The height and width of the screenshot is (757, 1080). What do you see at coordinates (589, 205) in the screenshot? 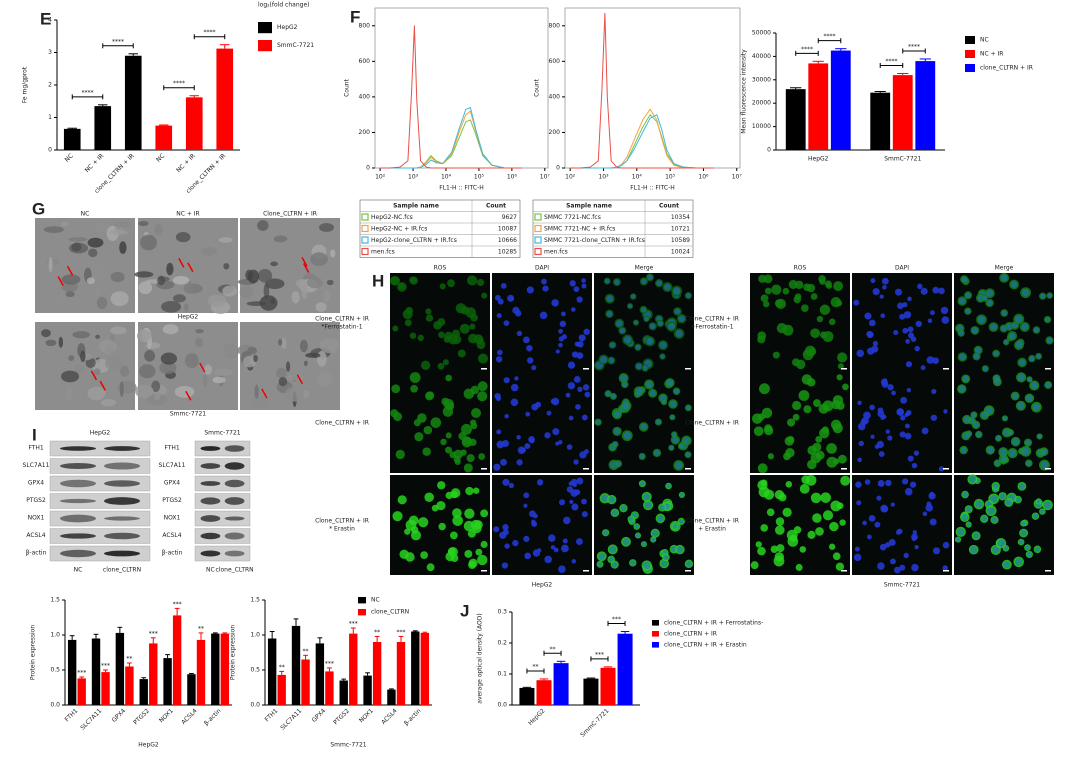
I see `table-header: Sample name` at bounding box center [589, 205].